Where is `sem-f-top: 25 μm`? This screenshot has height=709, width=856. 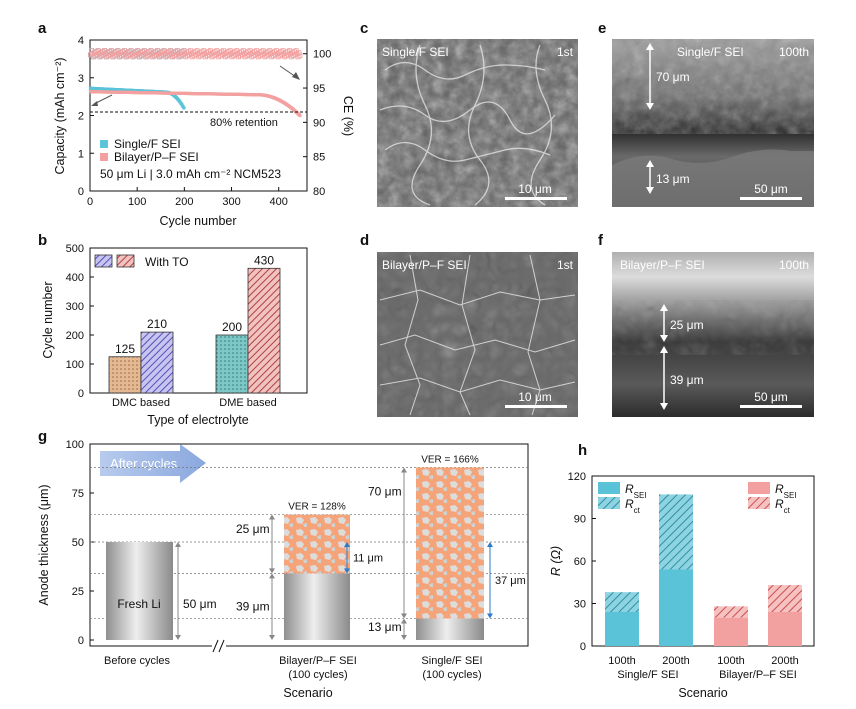 sem-f-top: 25 μm is located at coordinates (687, 325).